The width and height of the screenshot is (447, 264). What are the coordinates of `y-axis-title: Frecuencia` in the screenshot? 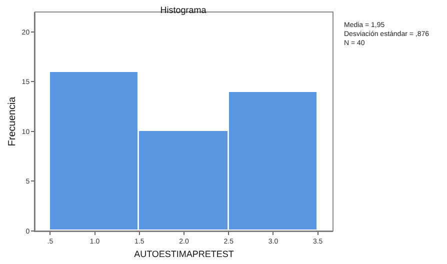 It's located at (12, 121).